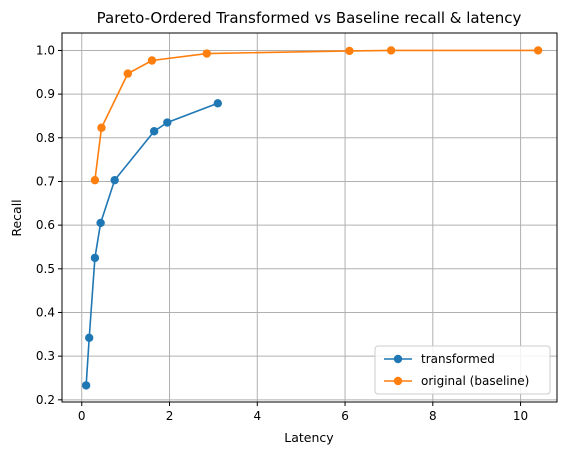 The width and height of the screenshot is (567, 455). Describe the element at coordinates (458, 359) in the screenshot. I see `legend-label: transformed` at that location.